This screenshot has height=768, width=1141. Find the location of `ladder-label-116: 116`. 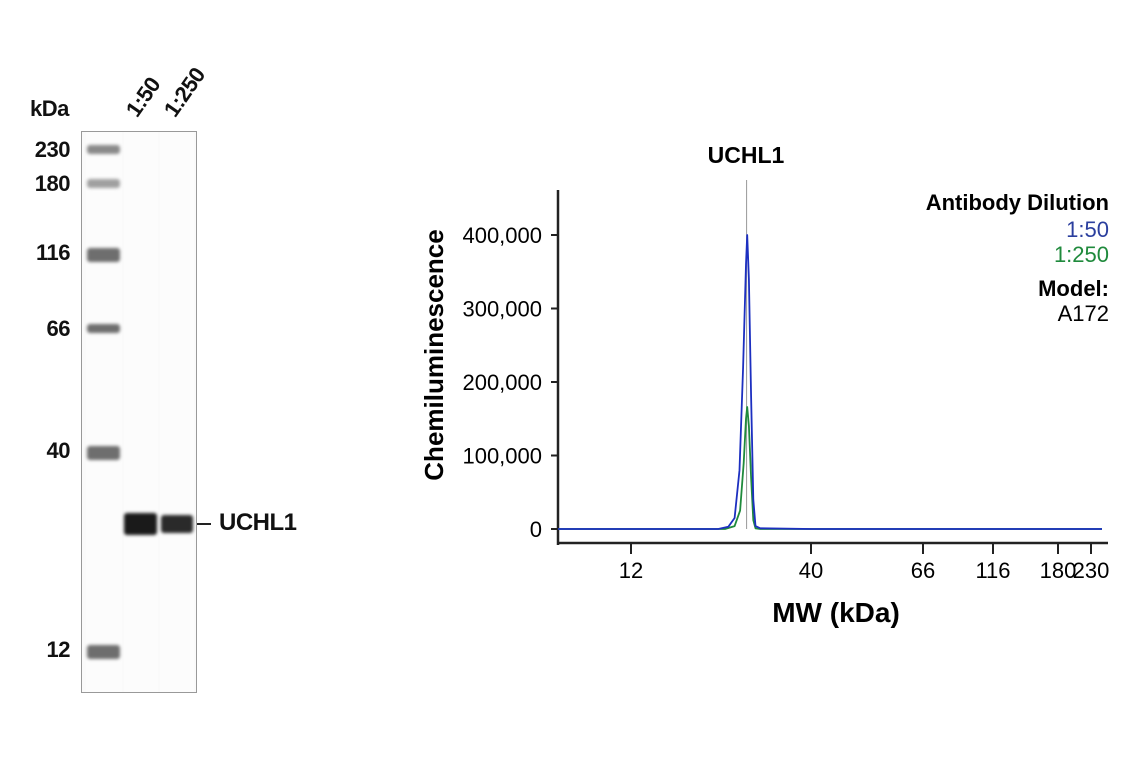

ladder-label-116: 116 is located at coordinates (53, 252).